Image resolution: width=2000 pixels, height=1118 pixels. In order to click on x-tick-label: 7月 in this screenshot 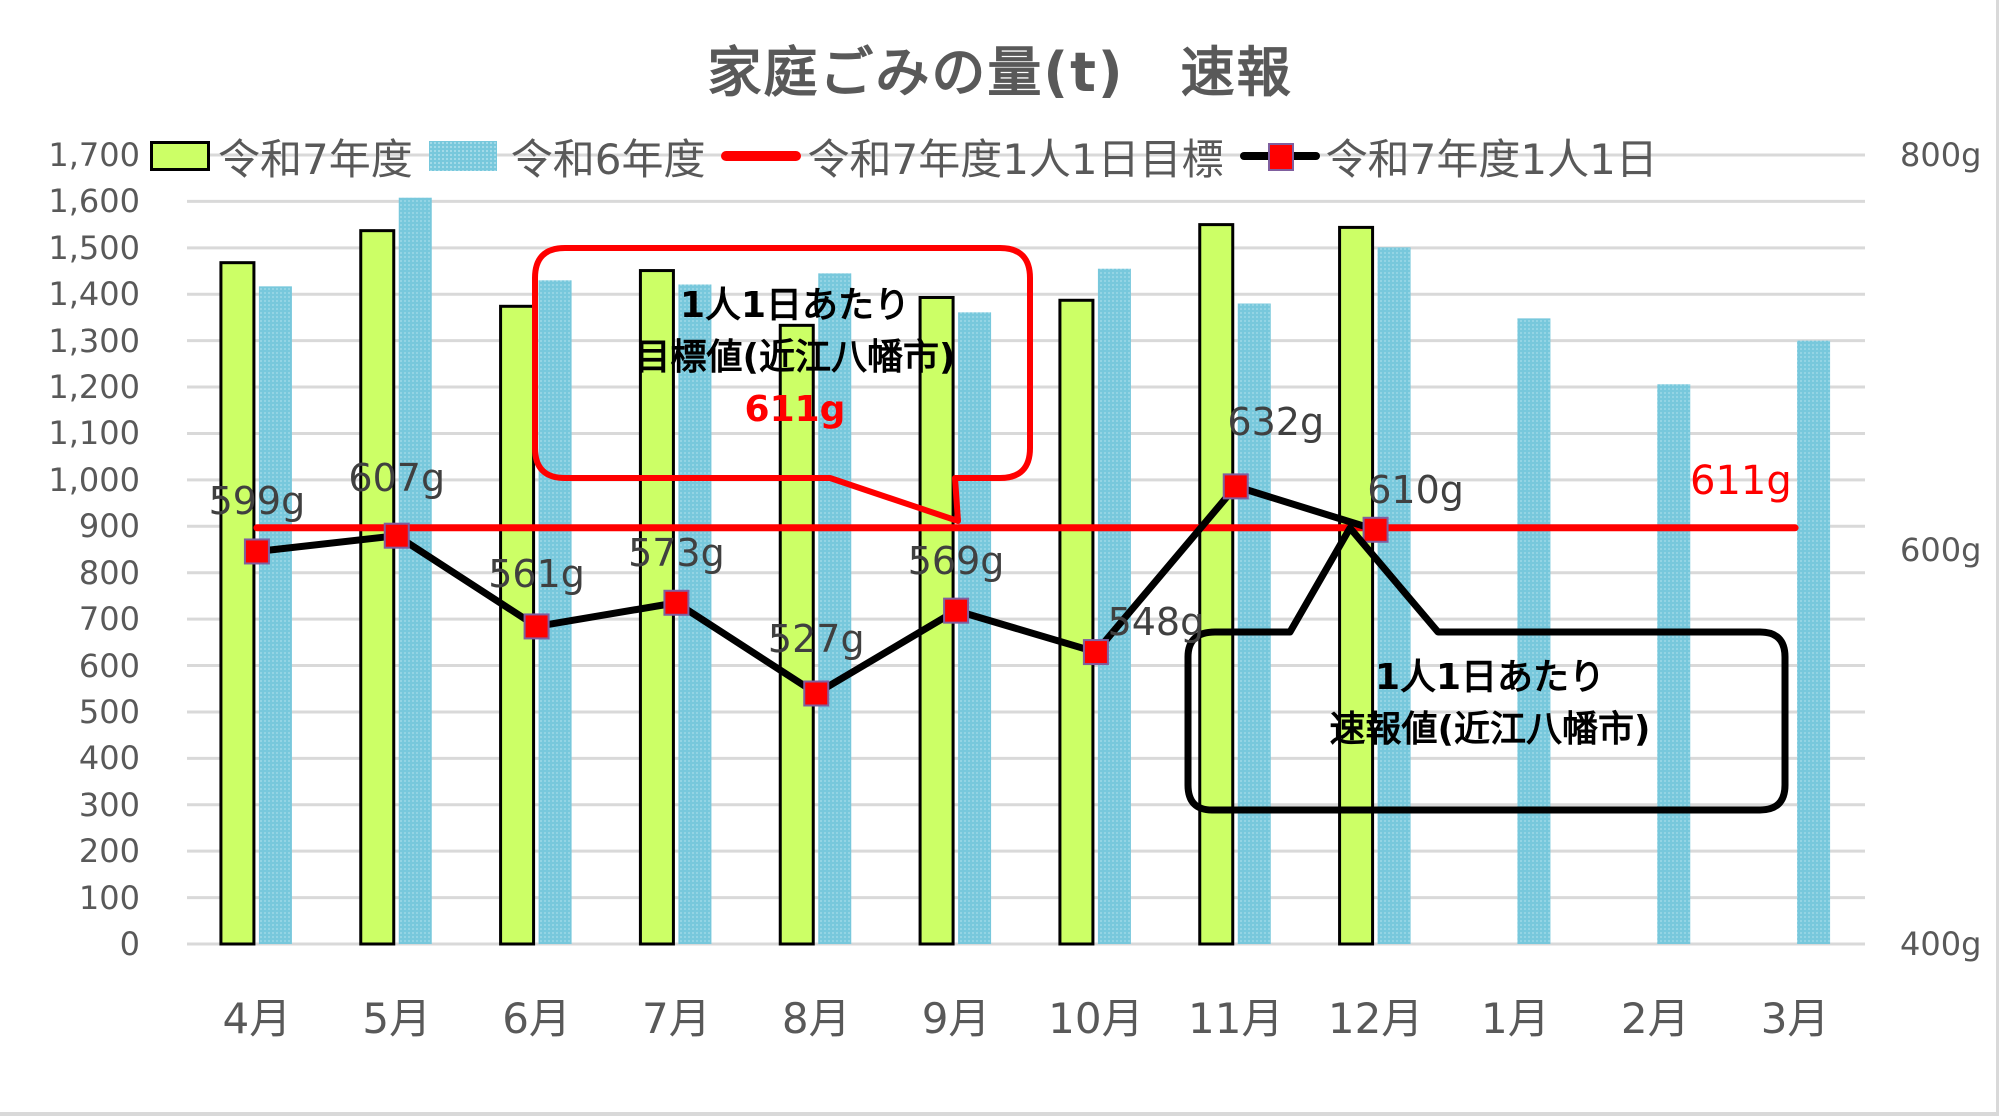, I will do `click(676, 1018)`.